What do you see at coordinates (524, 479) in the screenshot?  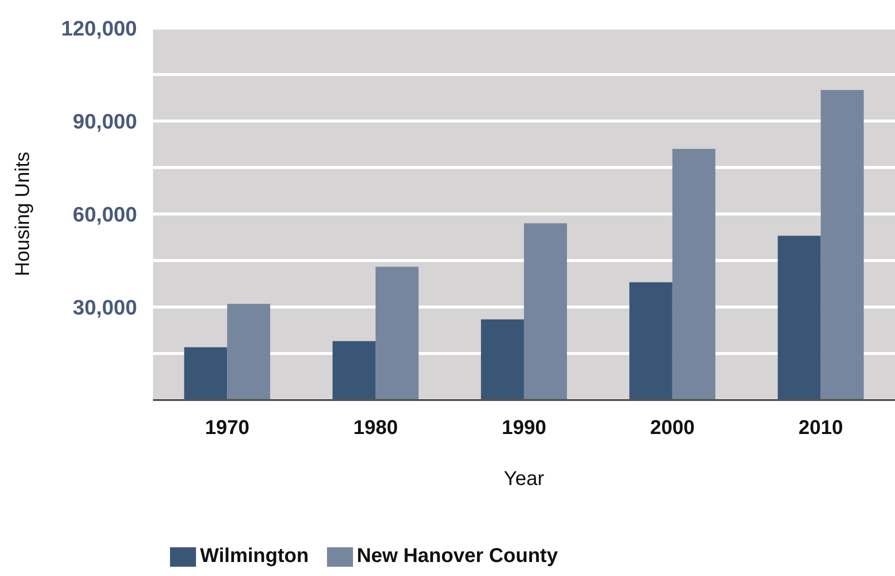 I see `x-axis-title: Year` at bounding box center [524, 479].